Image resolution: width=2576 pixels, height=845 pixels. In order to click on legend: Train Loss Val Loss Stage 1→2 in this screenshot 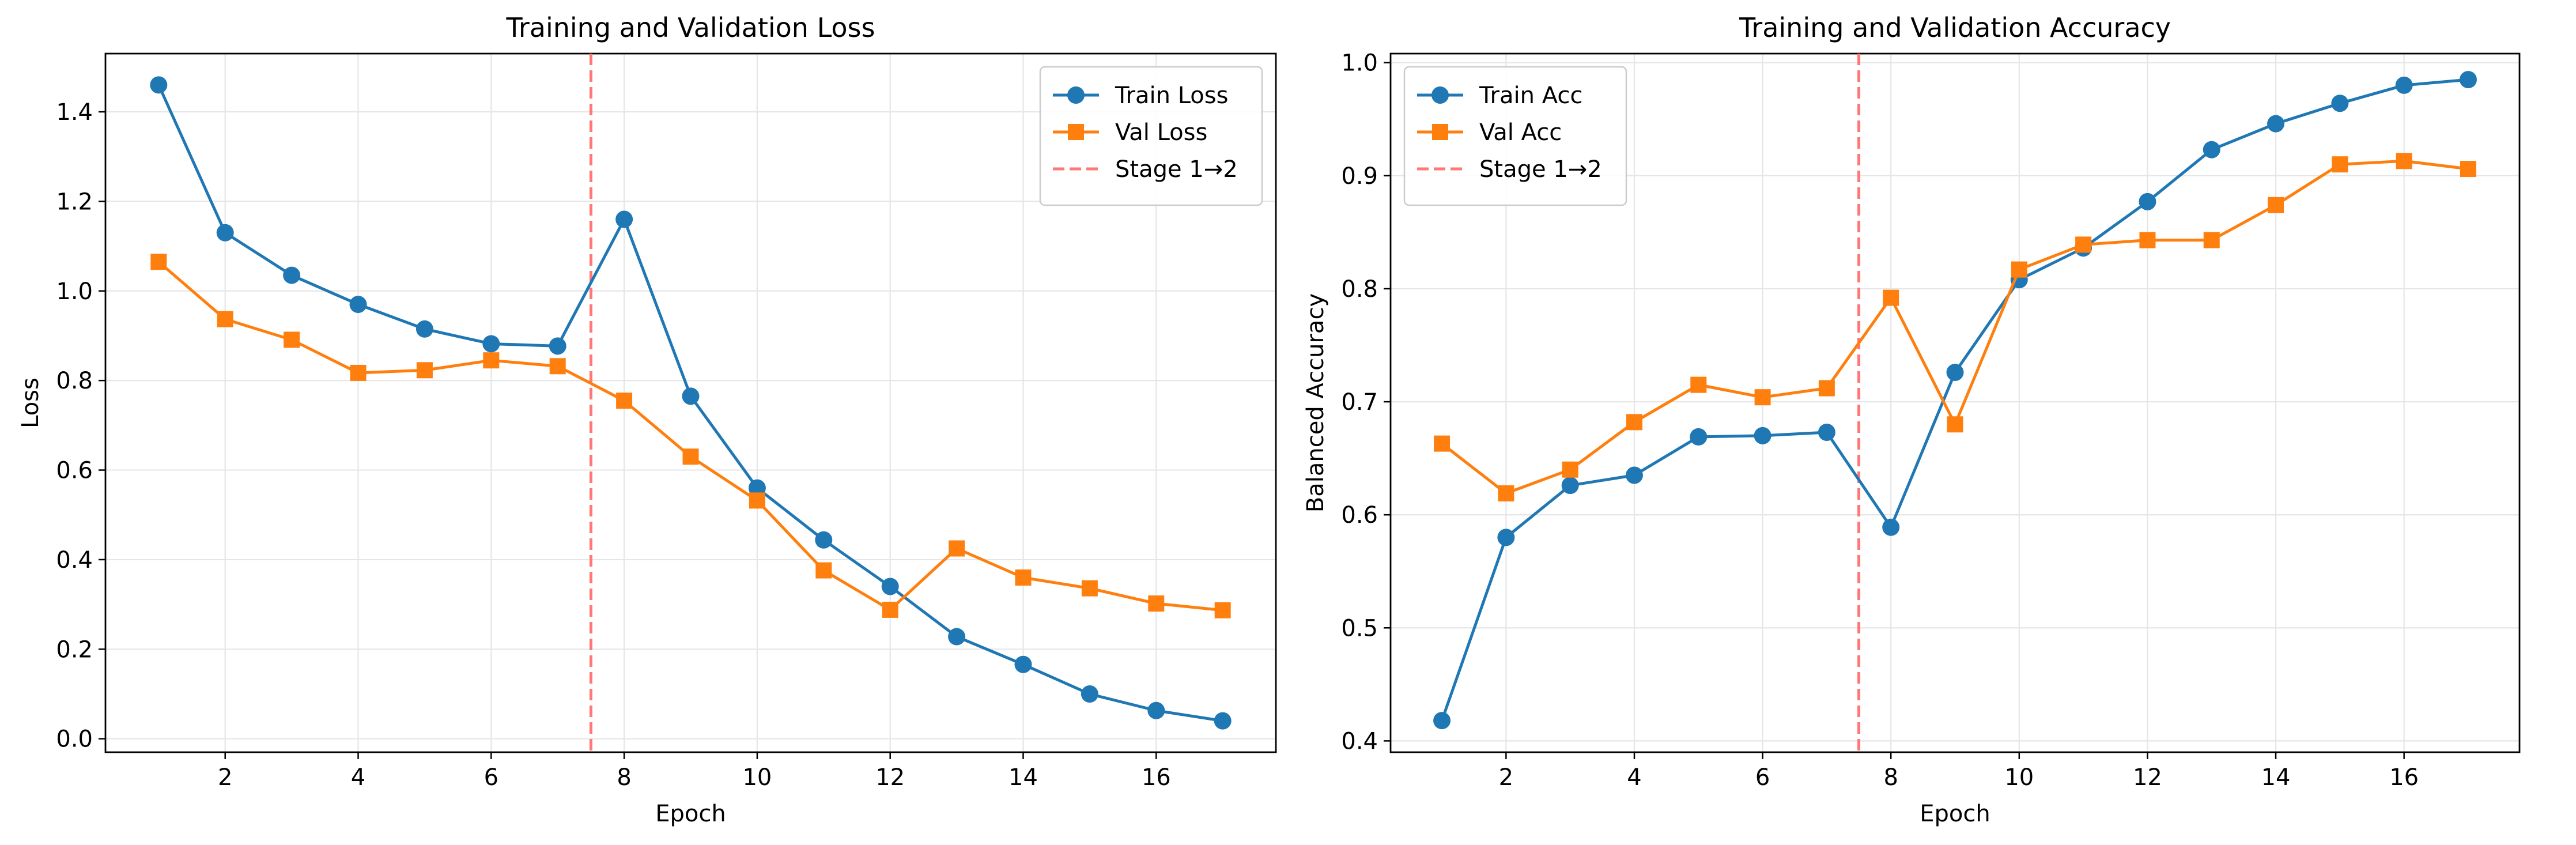, I will do `click(1151, 136)`.